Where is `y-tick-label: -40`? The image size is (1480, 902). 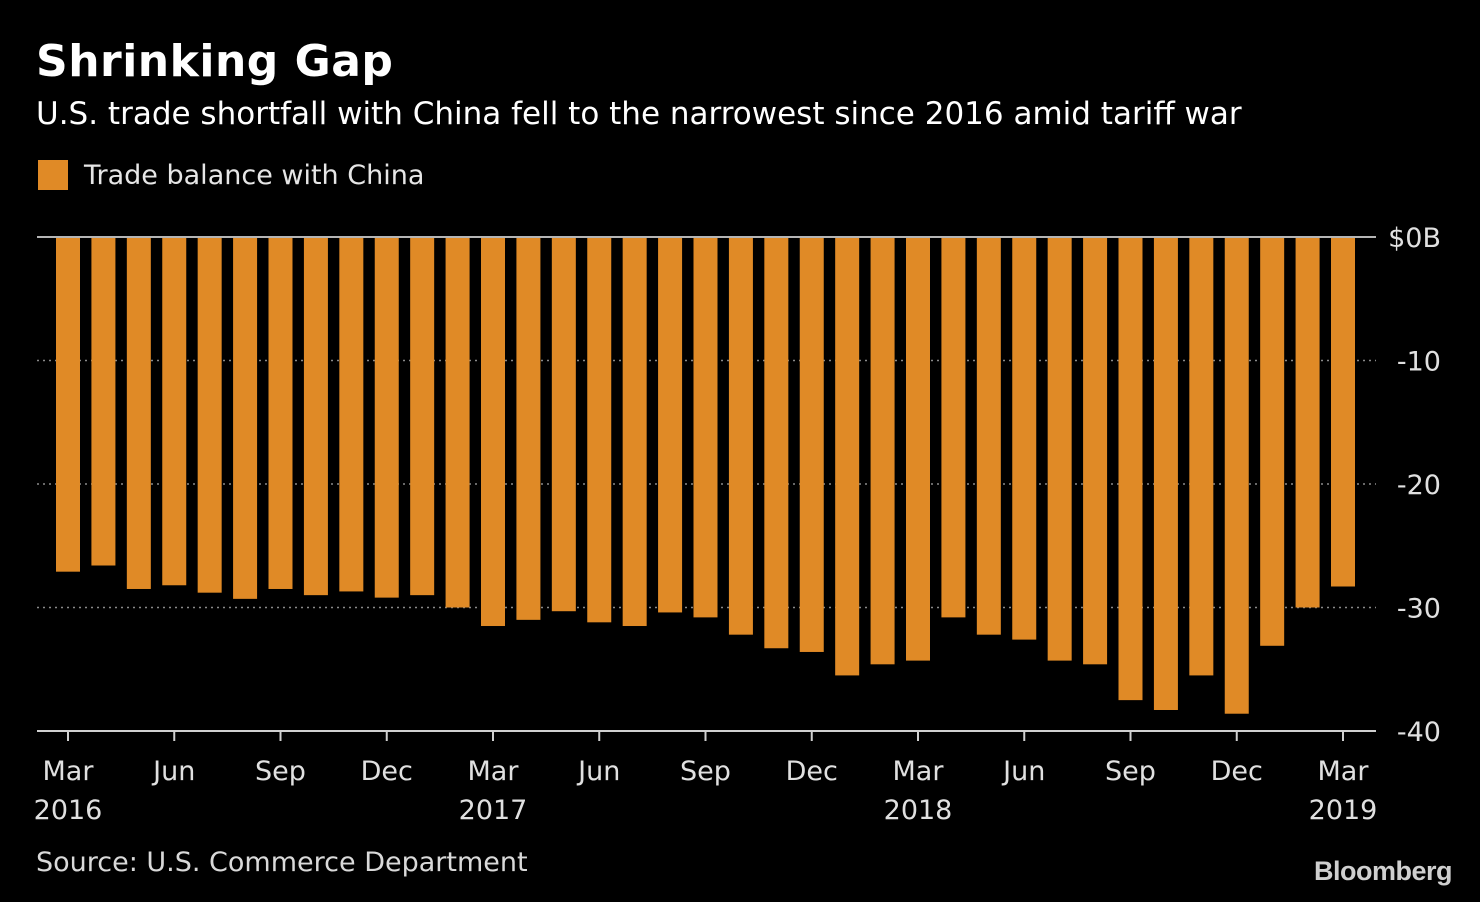 y-tick-label: -40 is located at coordinates (1419, 732).